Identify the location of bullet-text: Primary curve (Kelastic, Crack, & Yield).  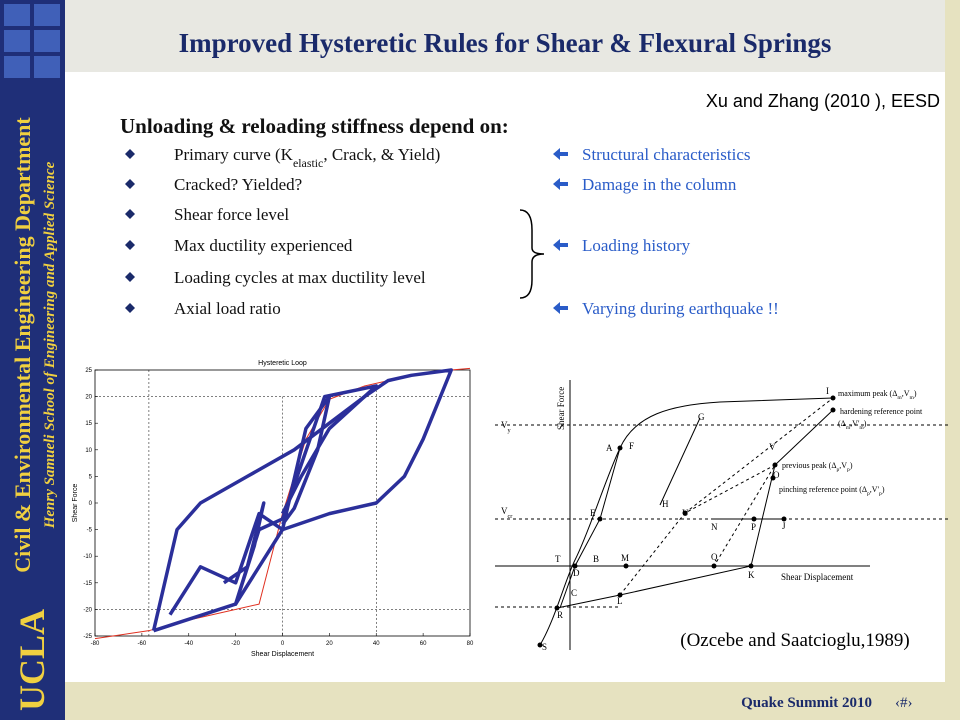
(307, 157).